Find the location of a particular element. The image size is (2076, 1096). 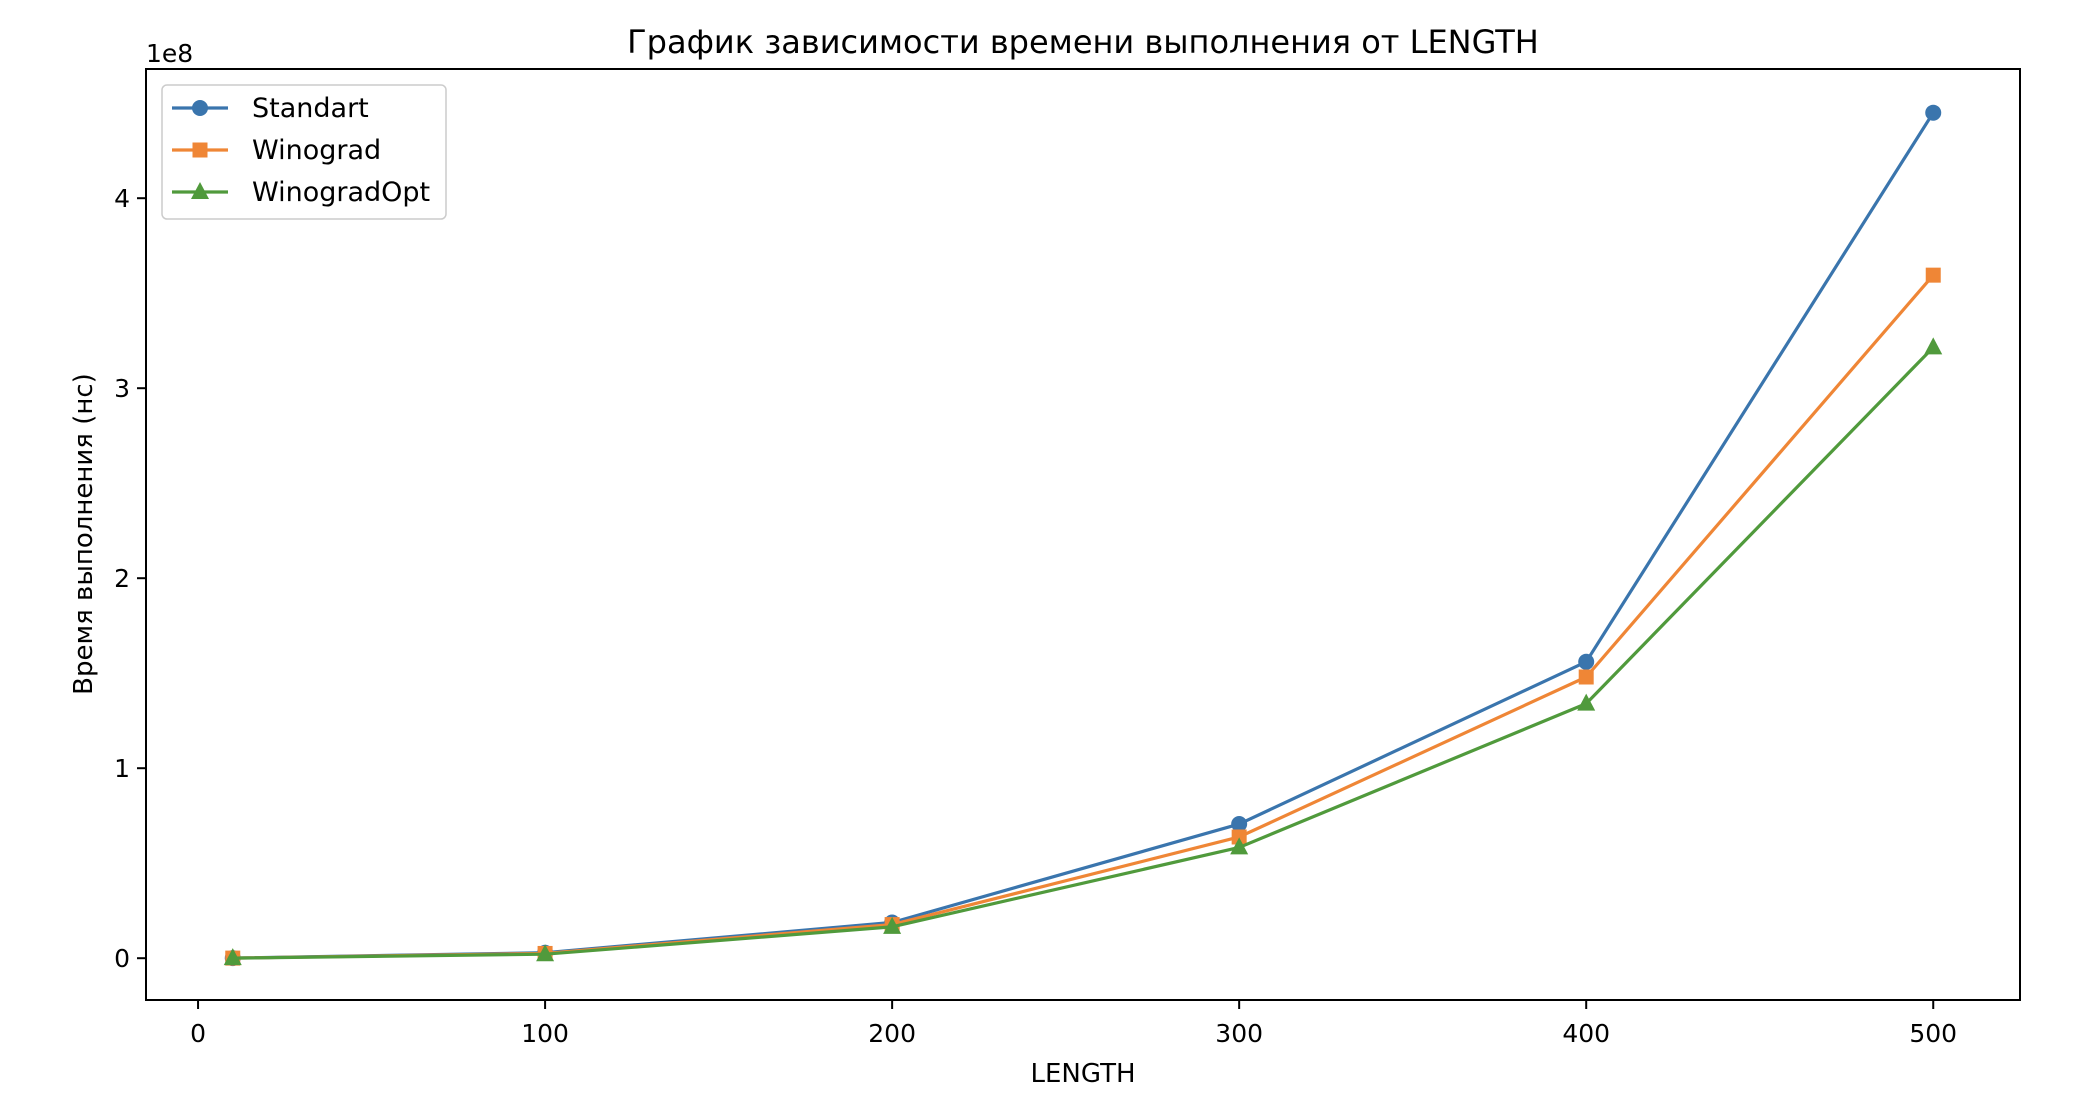

x-tick-label: 300 is located at coordinates (1239, 1033).